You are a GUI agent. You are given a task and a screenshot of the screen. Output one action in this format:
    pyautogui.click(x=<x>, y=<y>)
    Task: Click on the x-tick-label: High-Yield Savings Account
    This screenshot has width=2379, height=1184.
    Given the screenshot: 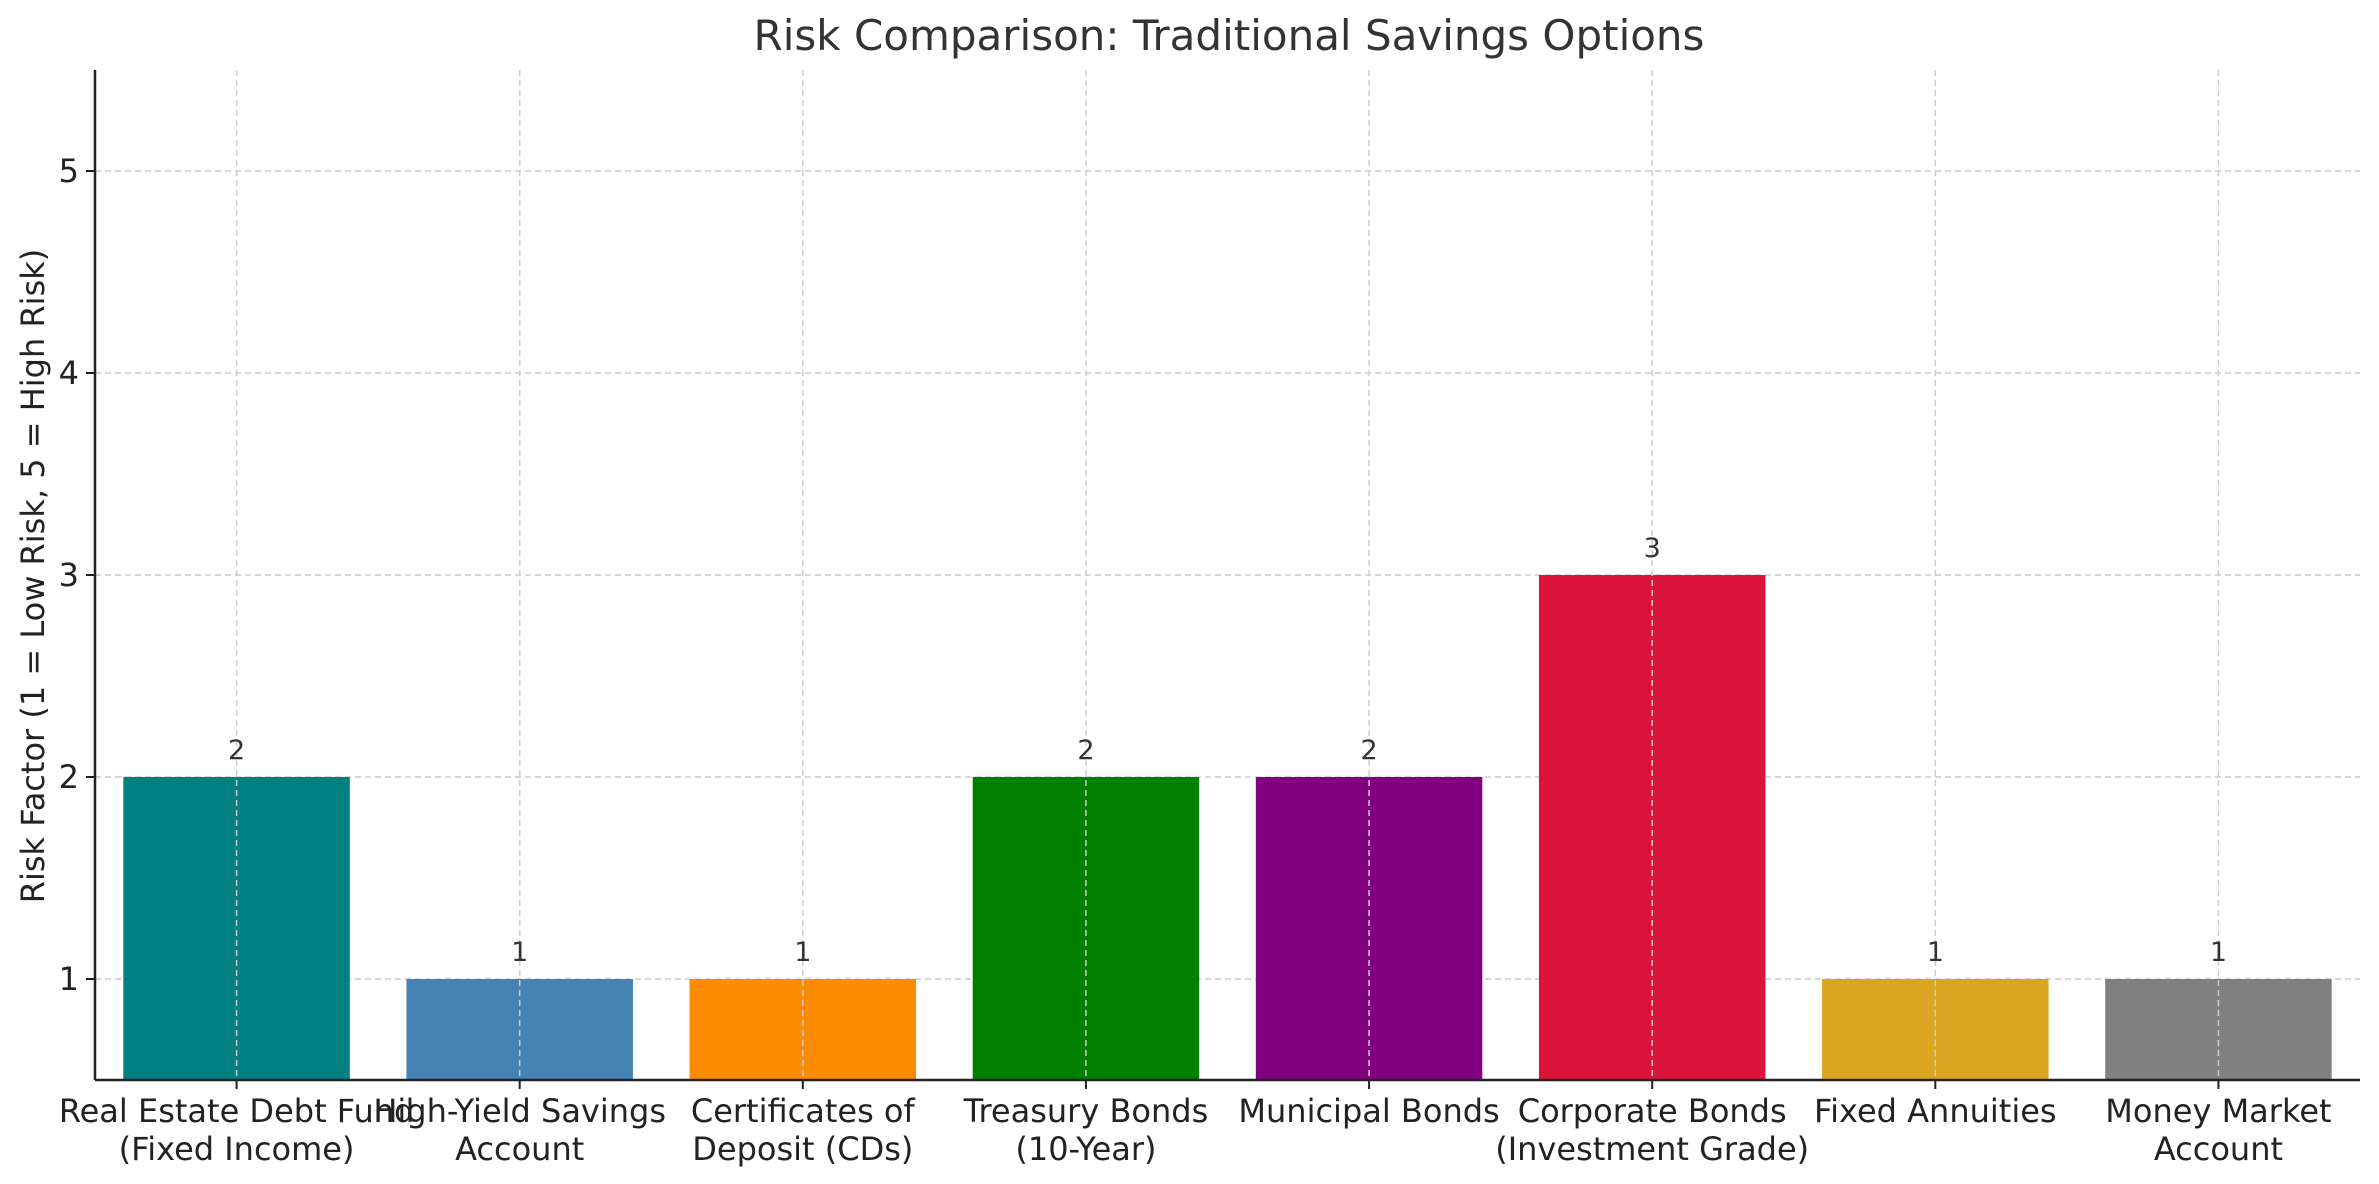 What is the action you would take?
    pyautogui.click(x=519, y=1130)
    